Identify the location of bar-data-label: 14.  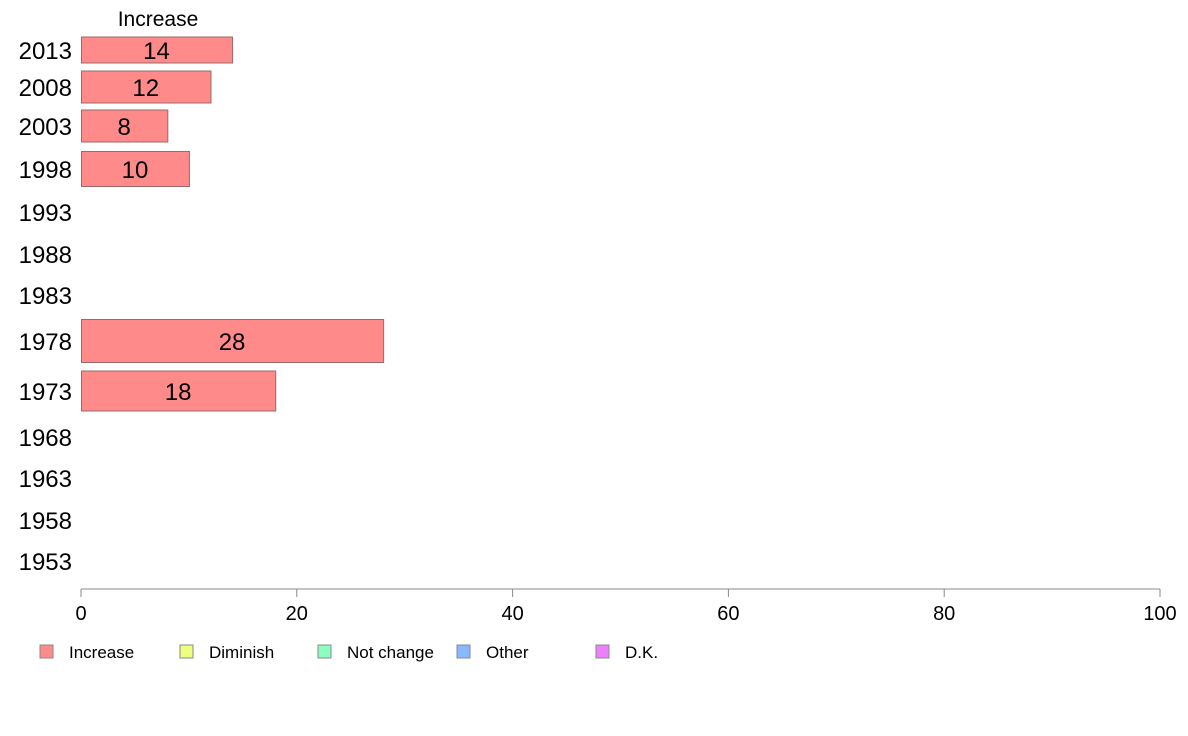
(156, 51).